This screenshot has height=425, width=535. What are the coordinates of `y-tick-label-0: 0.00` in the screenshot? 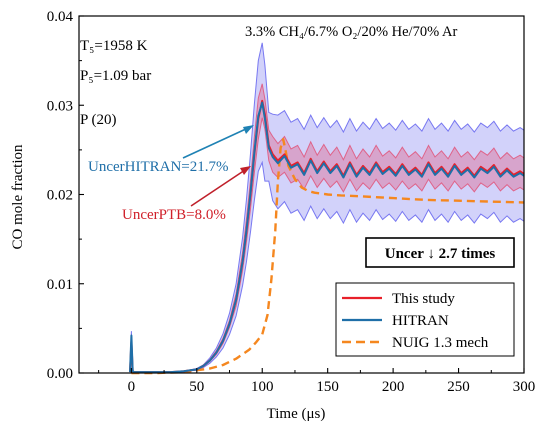 It's located at (60, 374).